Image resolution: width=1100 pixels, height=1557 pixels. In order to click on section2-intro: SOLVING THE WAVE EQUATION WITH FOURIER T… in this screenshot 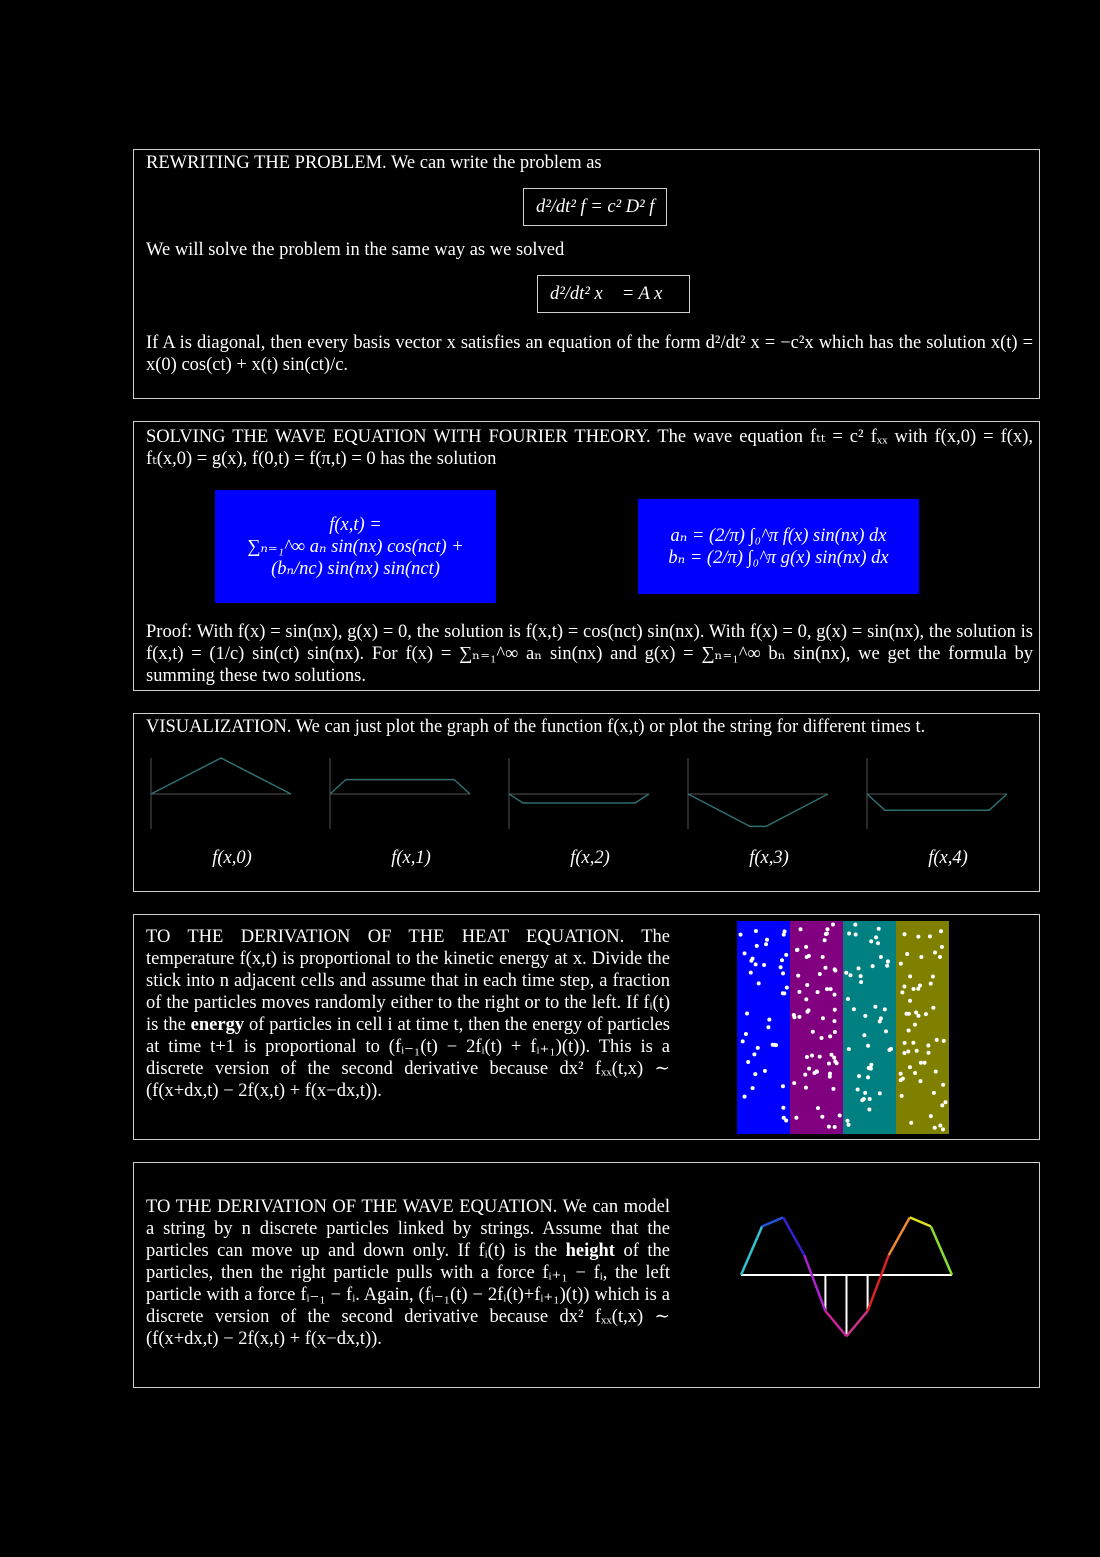, I will do `click(589, 448)`.